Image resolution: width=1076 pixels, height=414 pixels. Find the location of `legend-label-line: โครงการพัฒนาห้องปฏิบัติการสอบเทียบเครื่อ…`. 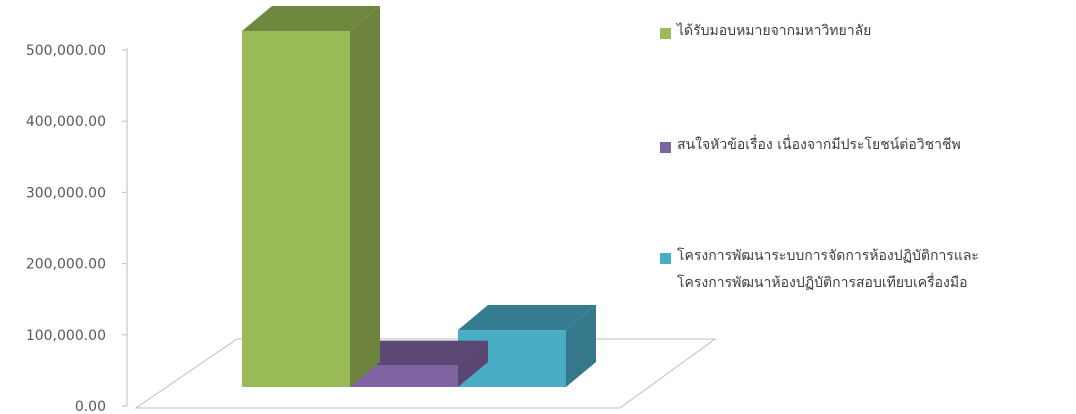

legend-label-line: โครงการพัฒนาห้องปฏิบัติการสอบเทียบเครื่อ… is located at coordinates (822, 283).